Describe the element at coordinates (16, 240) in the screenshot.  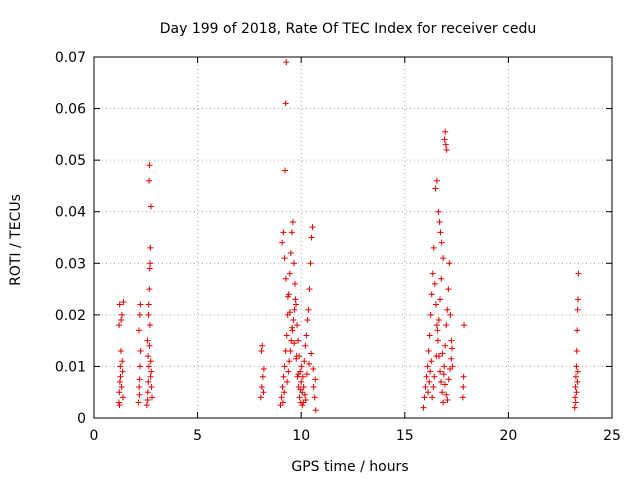
I see `y-axis-label: ROTI / TECUs` at that location.